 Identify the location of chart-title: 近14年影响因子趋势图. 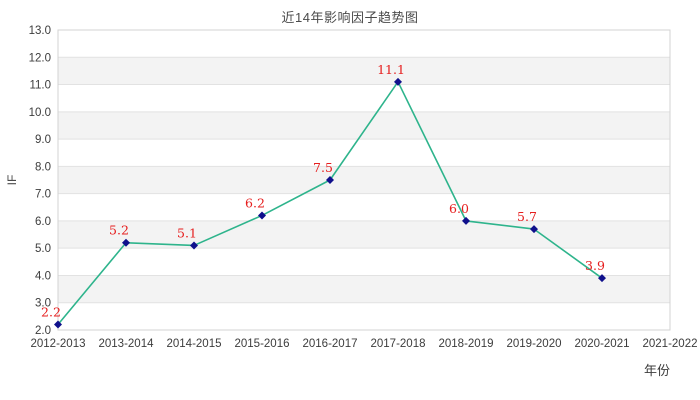
(350, 17).